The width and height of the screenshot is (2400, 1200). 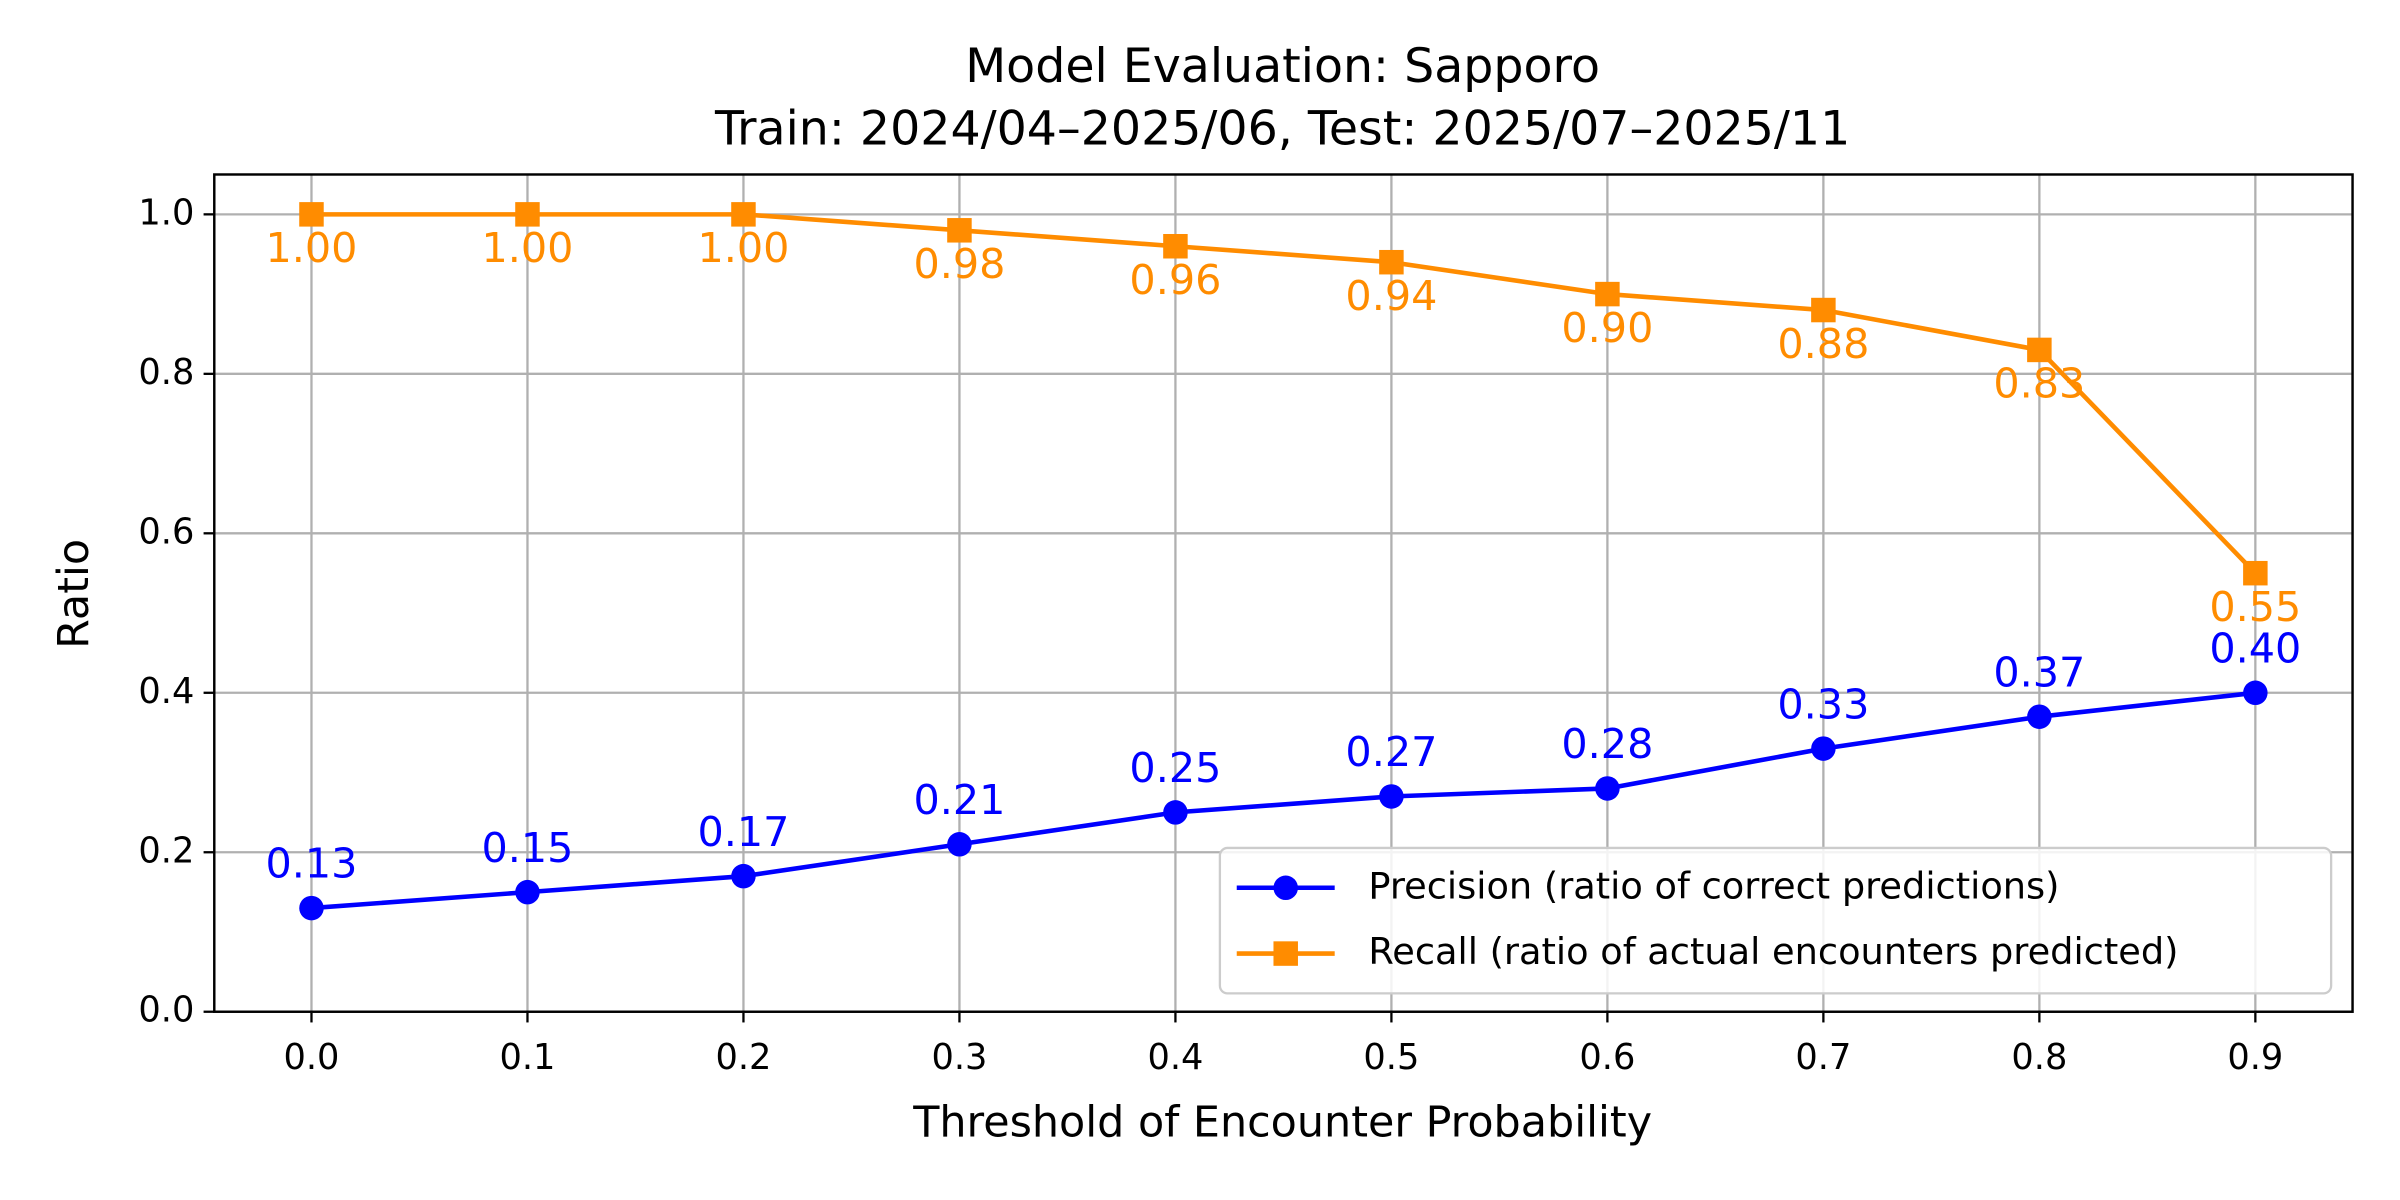 I want to click on data-label: 0.17, so click(x=743, y=832).